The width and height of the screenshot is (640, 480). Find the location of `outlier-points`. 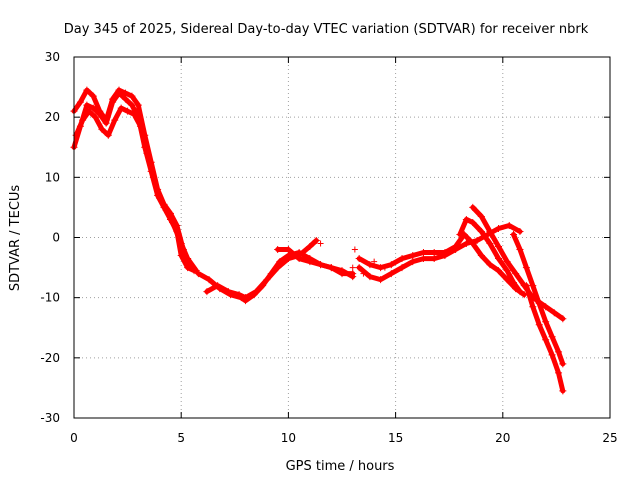

outlier-points is located at coordinates (352, 258).